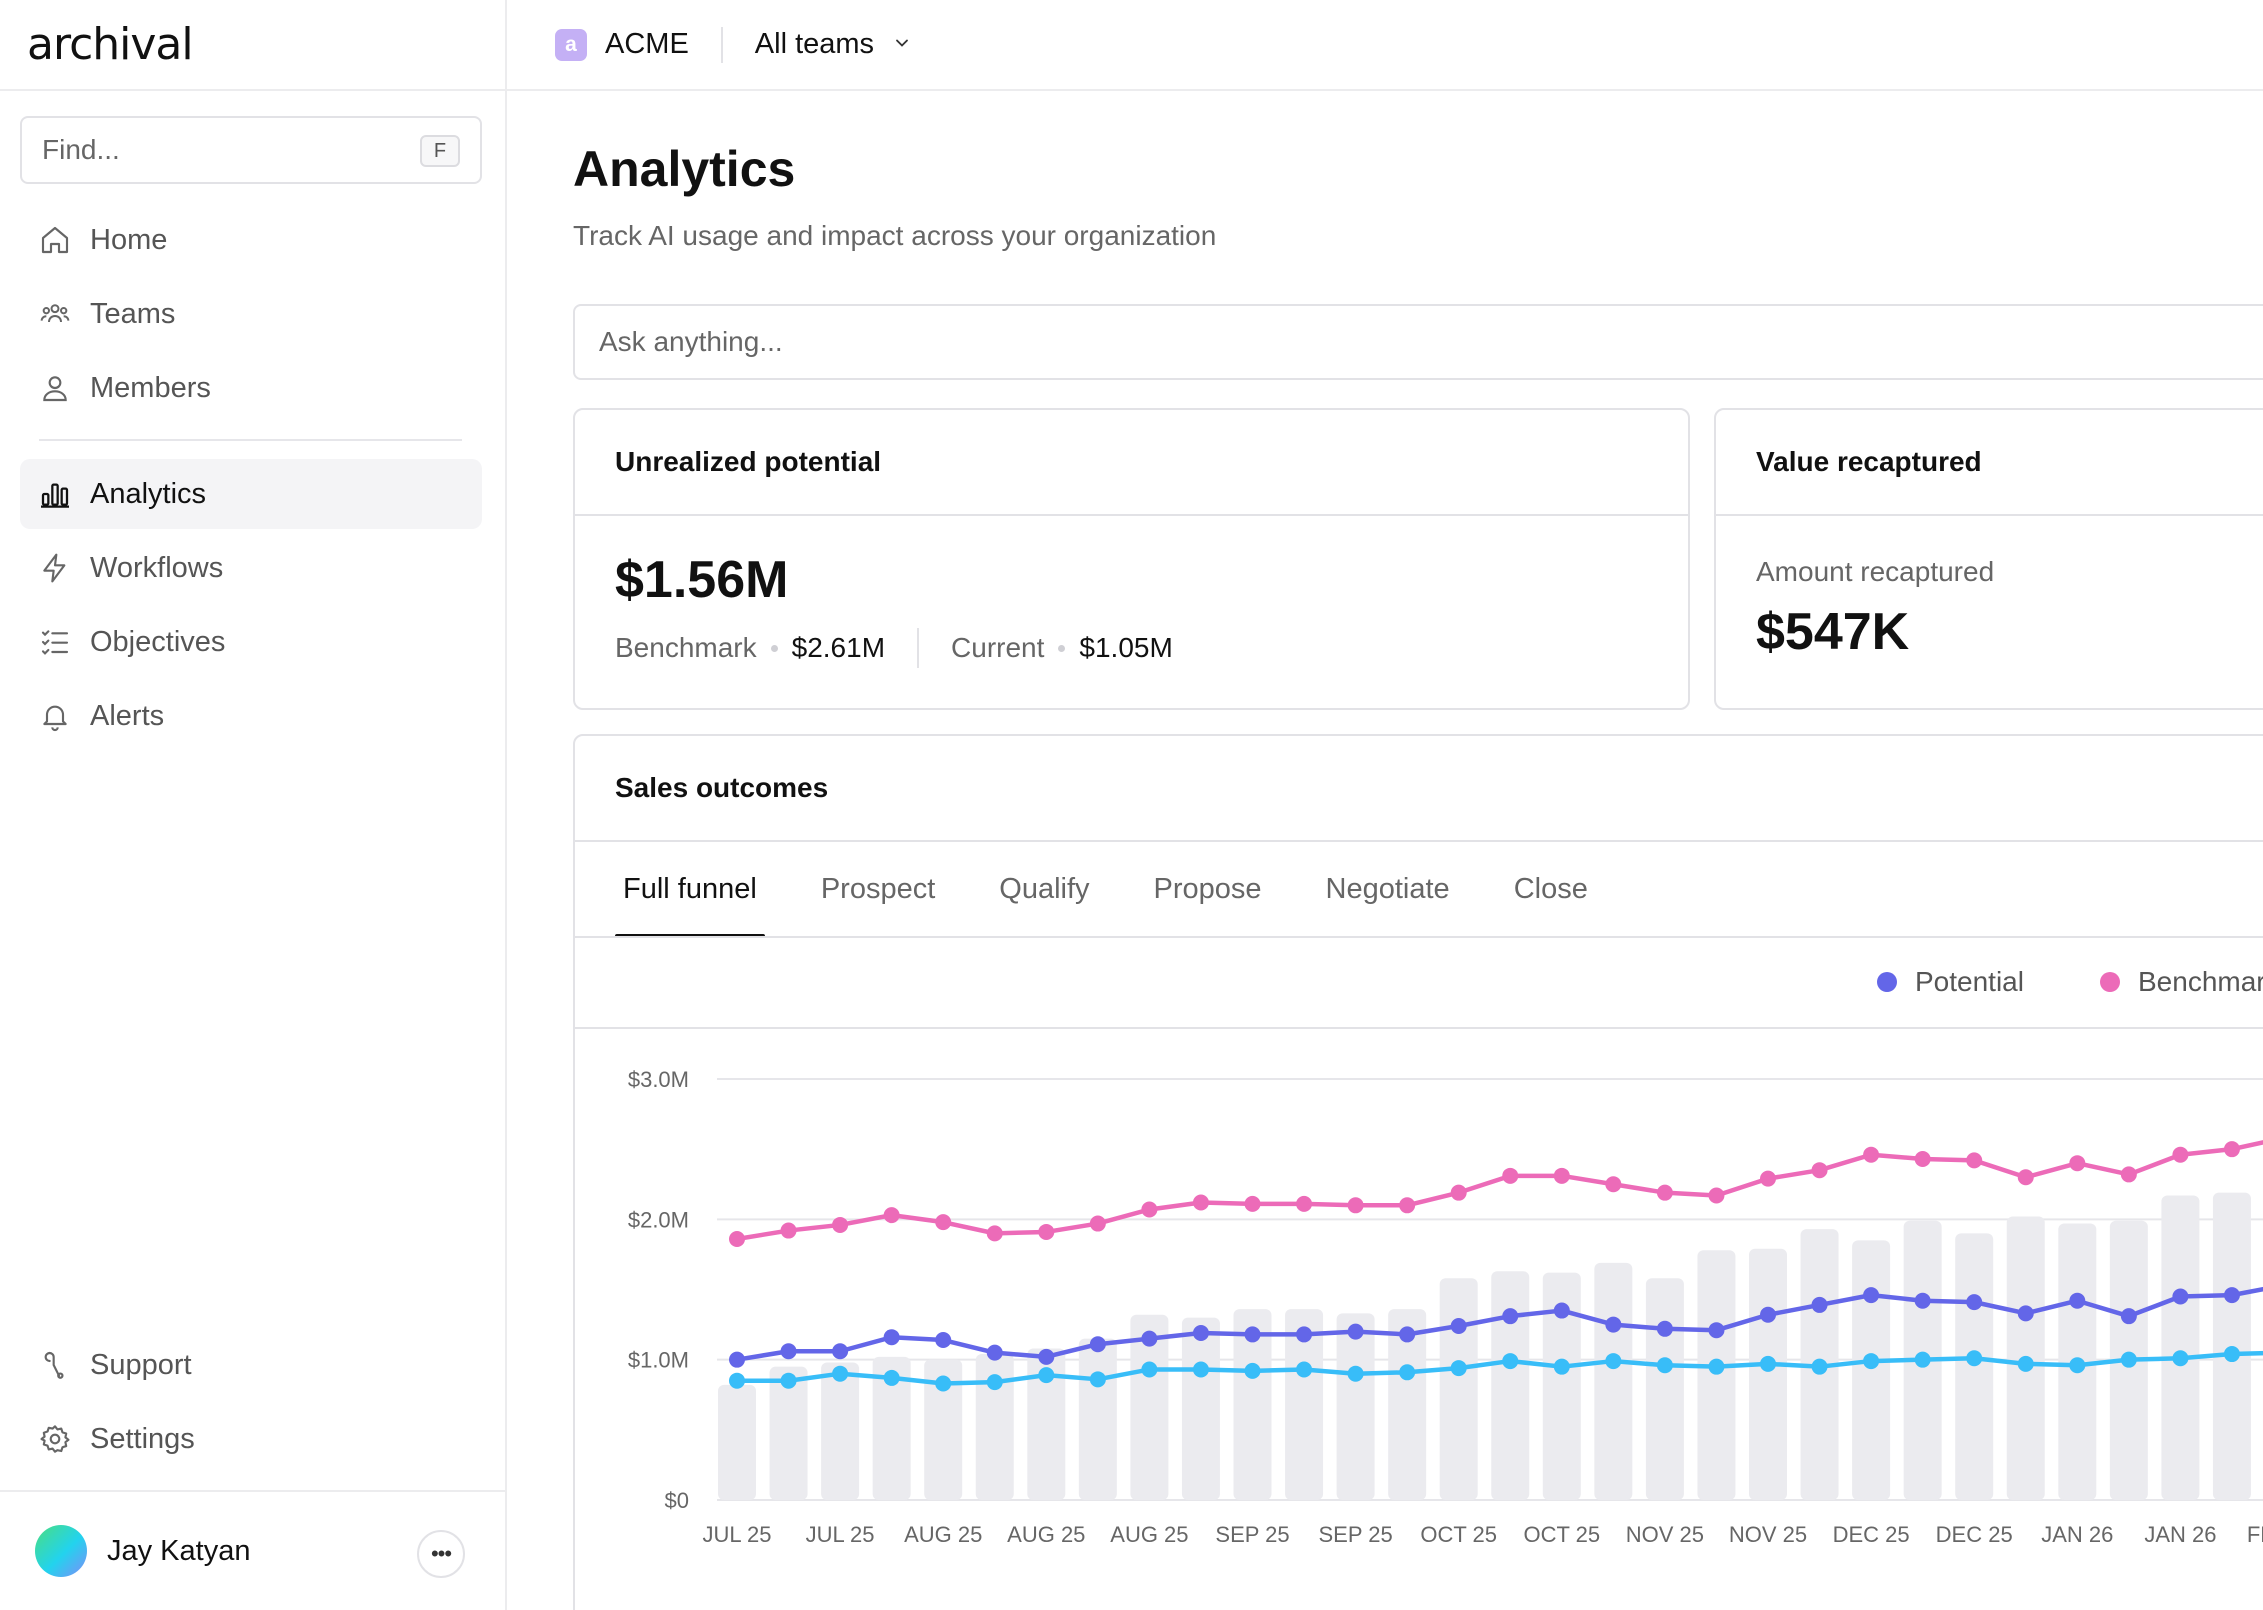 This screenshot has width=2263, height=1610. I want to click on card-title: Unrealized potential, so click(1131, 463).